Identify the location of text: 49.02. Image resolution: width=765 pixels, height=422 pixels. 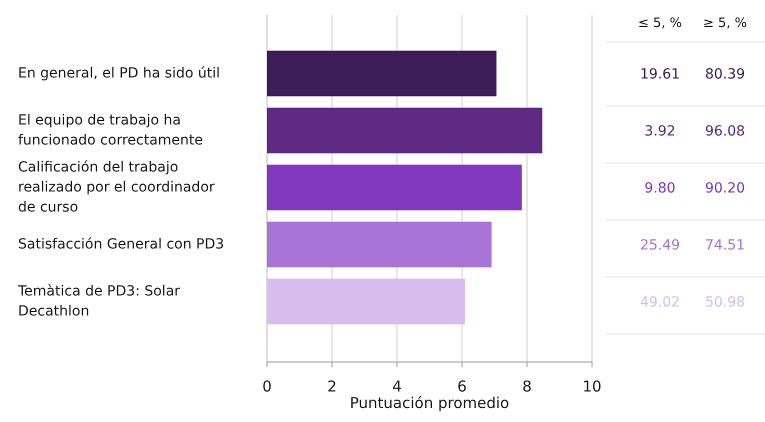
(660, 302).